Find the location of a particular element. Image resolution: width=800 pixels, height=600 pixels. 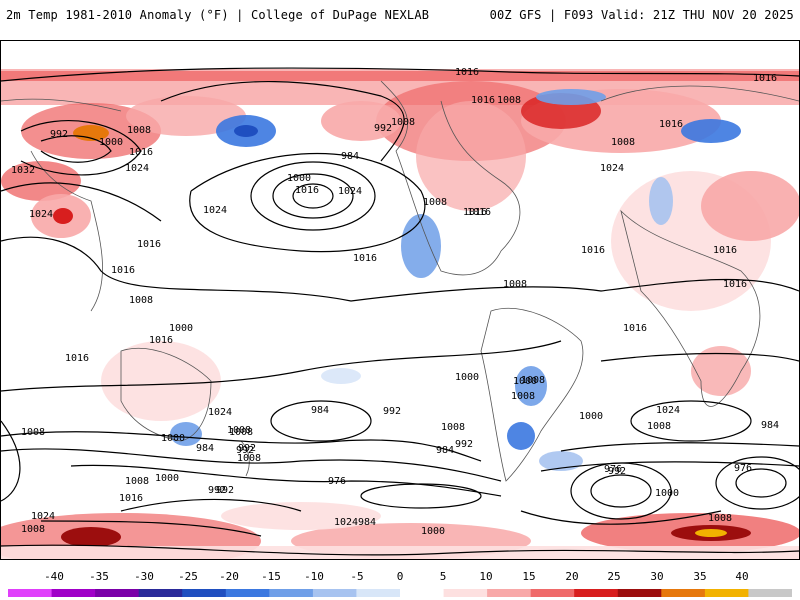

colorbar-tick: -30 is located at coordinates (144, 576).